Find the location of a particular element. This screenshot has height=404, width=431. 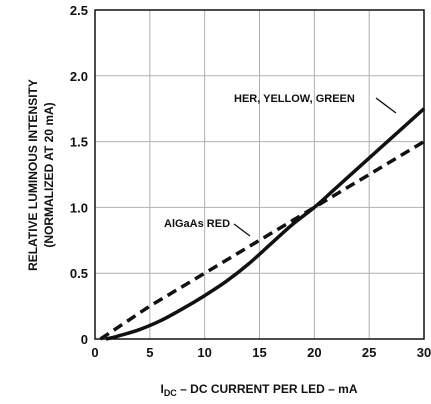

x-axis-title-sub: DC is located at coordinates (170, 393).